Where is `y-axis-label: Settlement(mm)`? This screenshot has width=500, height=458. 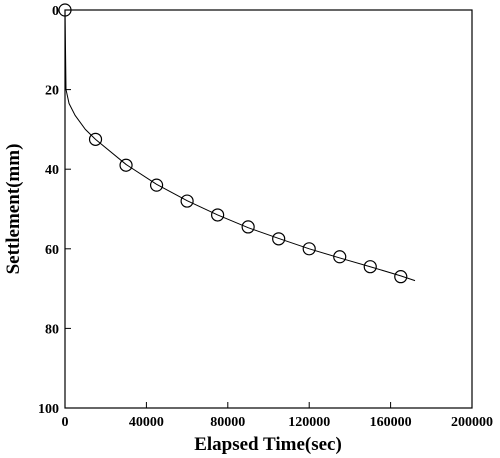 y-axis-label: Settlement(mm) is located at coordinates (13, 209).